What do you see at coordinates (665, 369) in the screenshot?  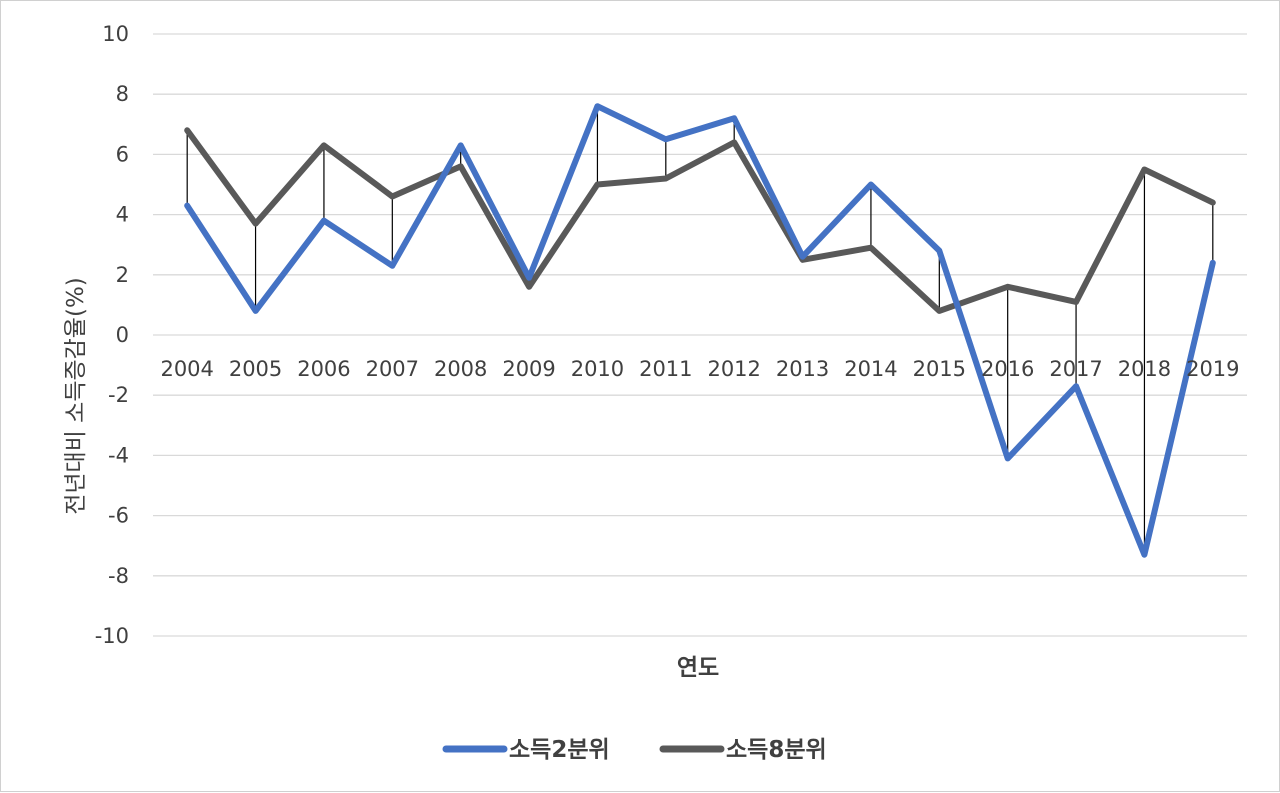 I see `x-tick-label: 2011` at bounding box center [665, 369].